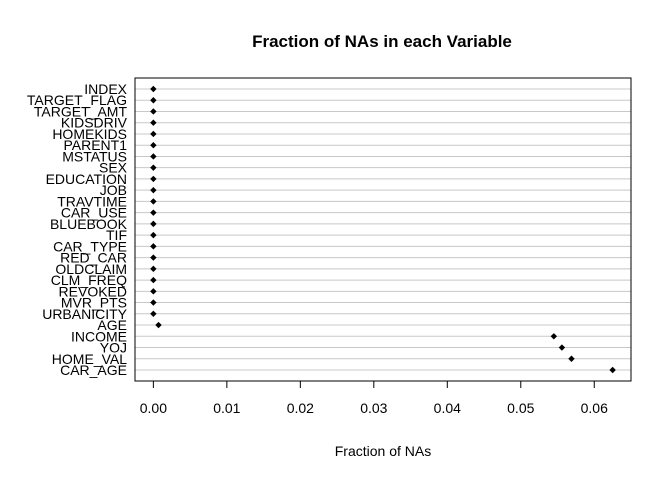 This screenshot has height=480, width=672. Describe the element at coordinates (520, 408) in the screenshot. I see `x-tick-label: 0.05` at that location.